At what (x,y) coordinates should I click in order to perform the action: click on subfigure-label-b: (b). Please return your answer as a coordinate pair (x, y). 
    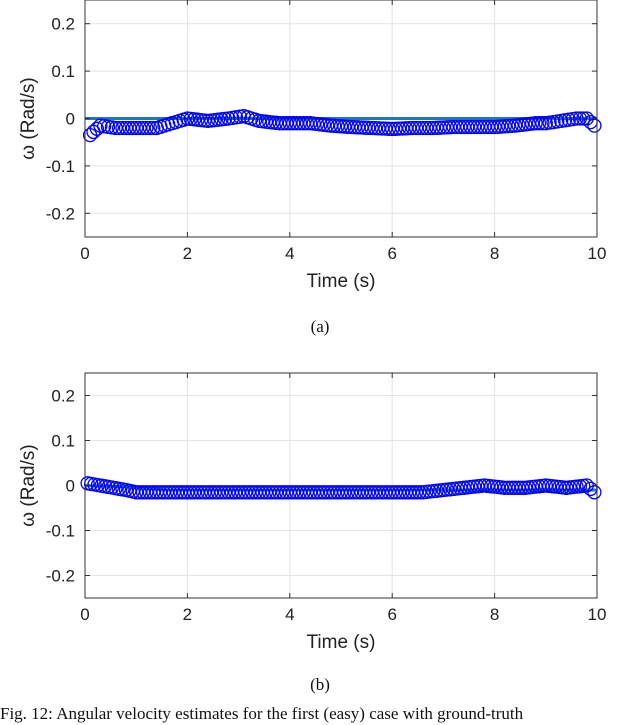
    Looking at the image, I should click on (320, 684).